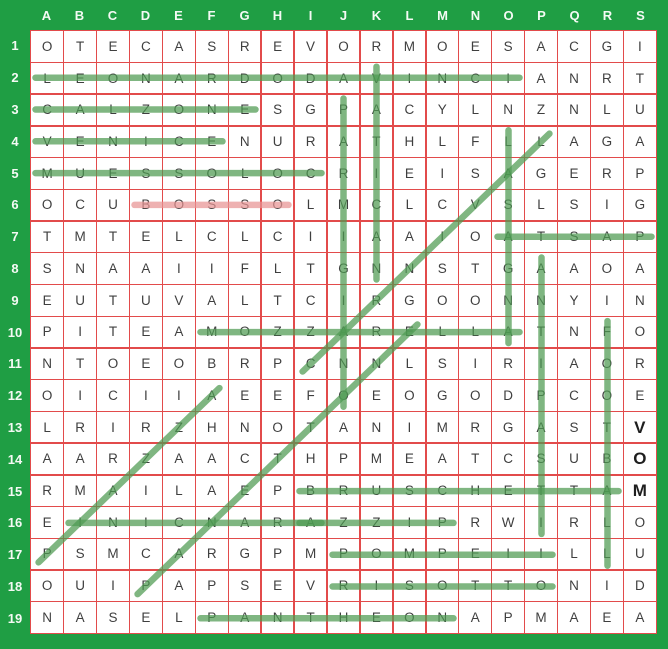 The height and width of the screenshot is (649, 668). Describe the element at coordinates (212, 363) in the screenshot. I see `grid-cell: B` at that location.